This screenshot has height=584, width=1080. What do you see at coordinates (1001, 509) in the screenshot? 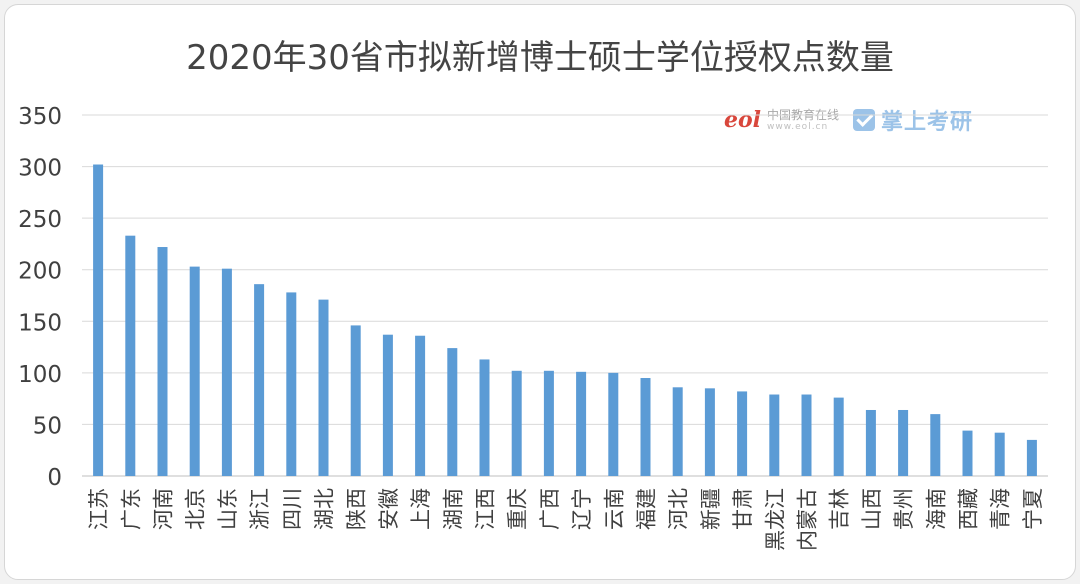
I see `category-label: 青海` at bounding box center [1001, 509].